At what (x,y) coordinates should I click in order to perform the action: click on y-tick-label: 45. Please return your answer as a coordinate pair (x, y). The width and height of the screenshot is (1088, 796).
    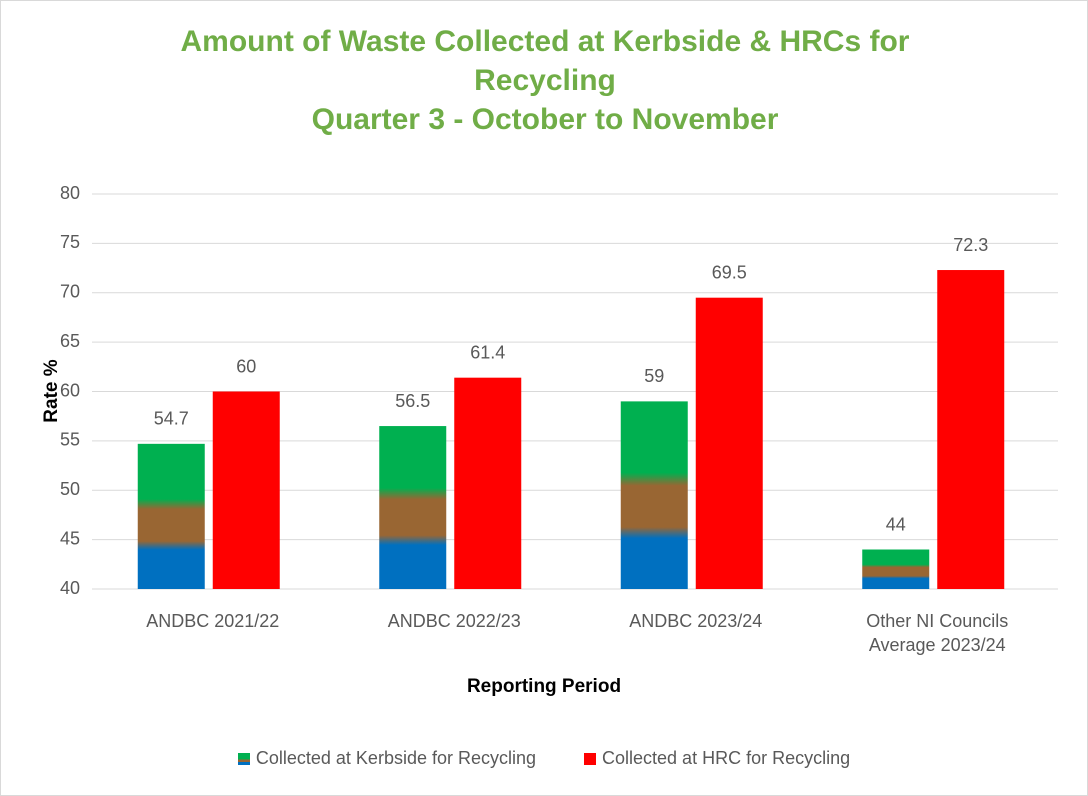
    Looking at the image, I should click on (70, 538).